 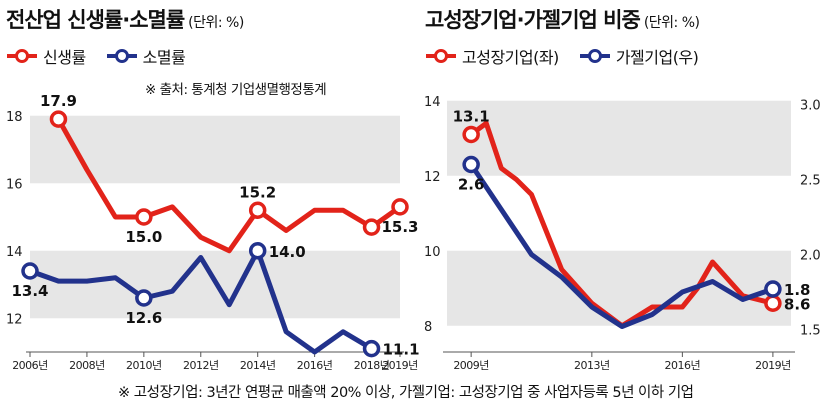 What do you see at coordinates (399, 227) in the screenshot?
I see `birth-rate-data-label-3: 15.3` at bounding box center [399, 227].